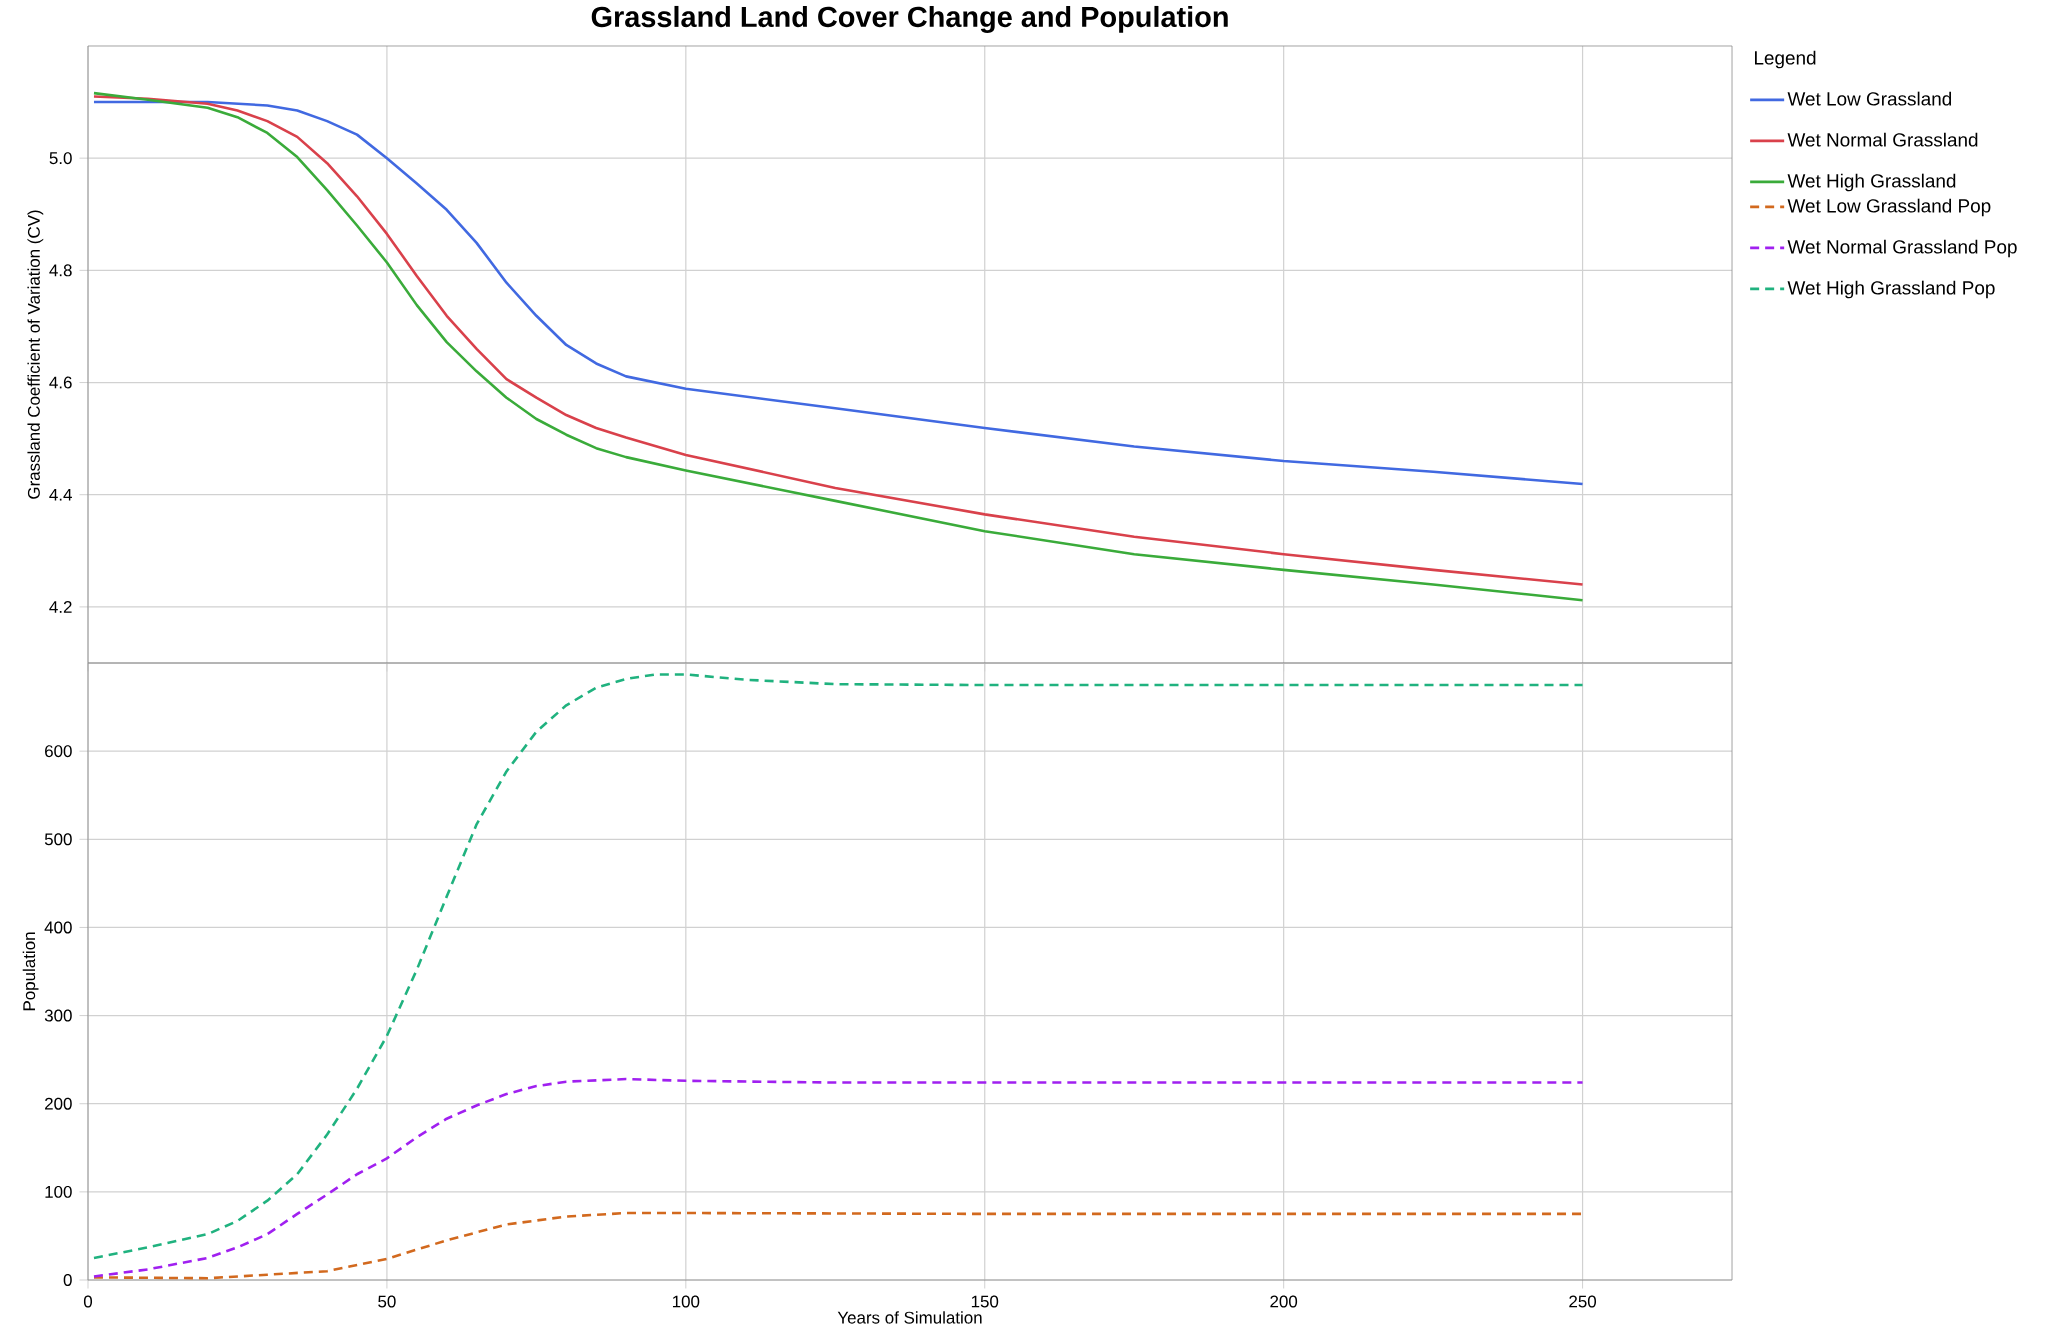  What do you see at coordinates (387, 1301) in the screenshot?
I see `x-tick-label: 50` at bounding box center [387, 1301].